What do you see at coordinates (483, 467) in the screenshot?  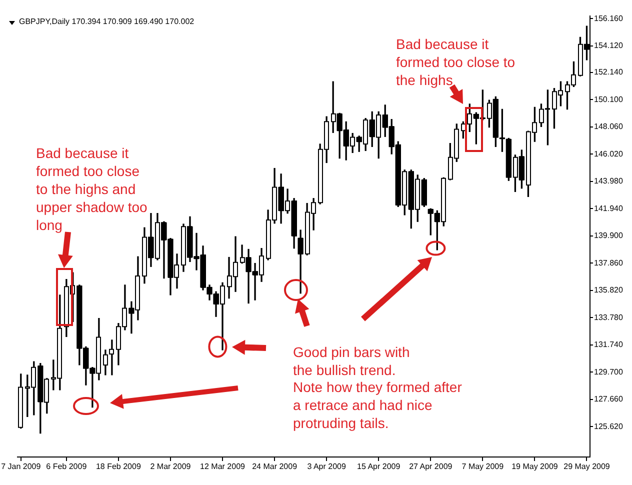 I see `x-tick-label: 7 May 2009` at bounding box center [483, 467].